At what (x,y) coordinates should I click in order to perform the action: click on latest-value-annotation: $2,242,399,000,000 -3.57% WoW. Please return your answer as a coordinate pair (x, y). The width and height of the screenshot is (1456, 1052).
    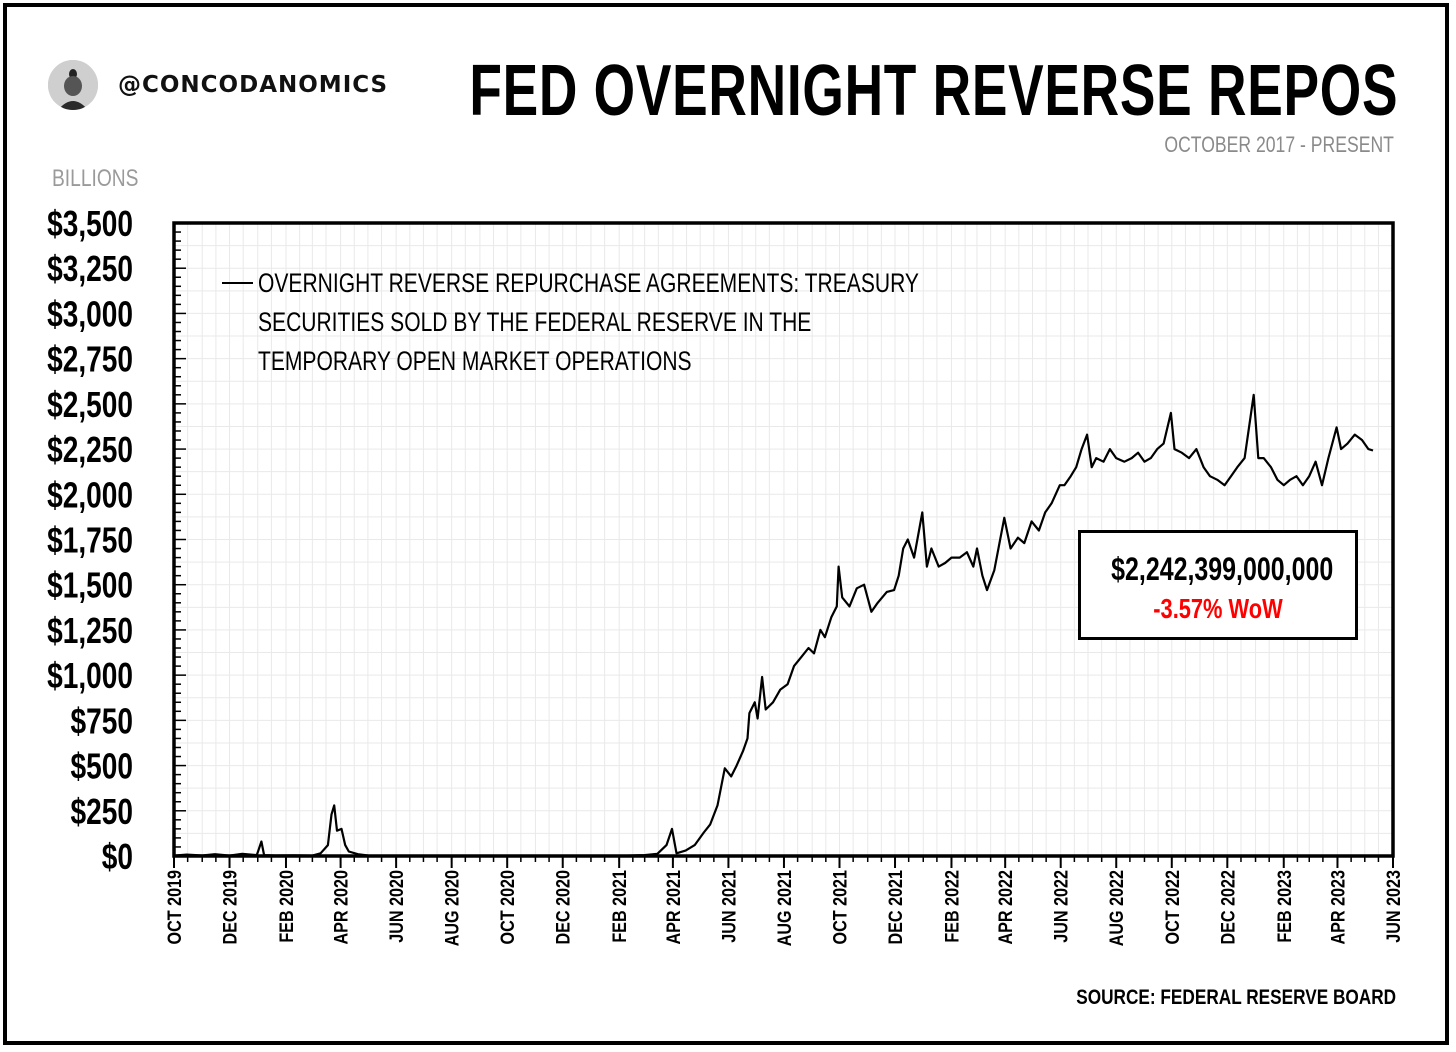
    Looking at the image, I should click on (1218, 585).